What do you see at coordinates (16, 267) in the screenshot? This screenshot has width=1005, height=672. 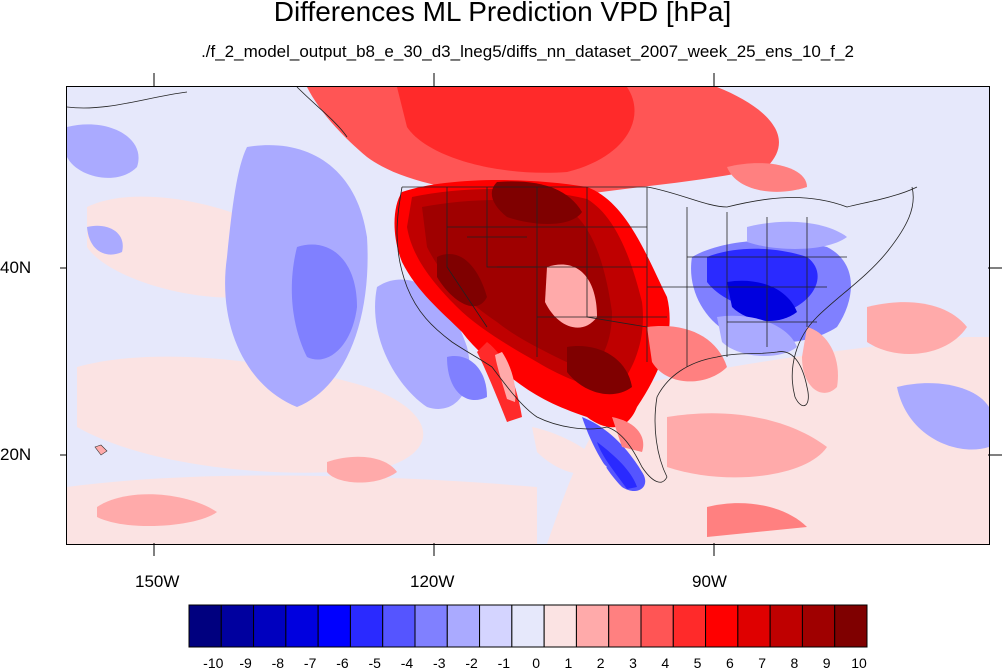 I see `lat-label-40n: 40N` at bounding box center [16, 267].